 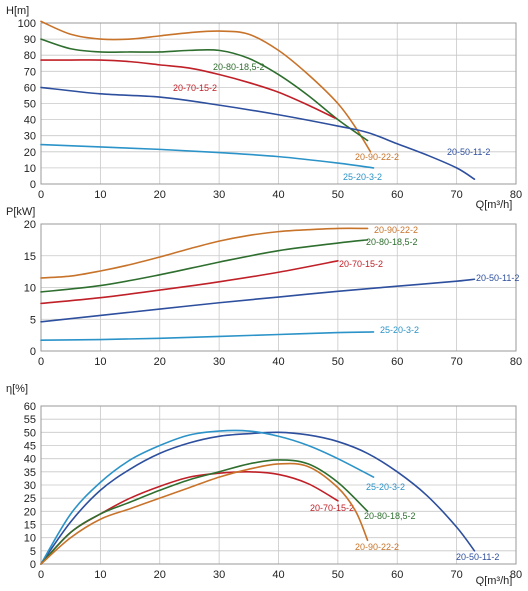 What do you see at coordinates (30, 473) in the screenshot?
I see `y-tick-label: 35` at bounding box center [30, 473].